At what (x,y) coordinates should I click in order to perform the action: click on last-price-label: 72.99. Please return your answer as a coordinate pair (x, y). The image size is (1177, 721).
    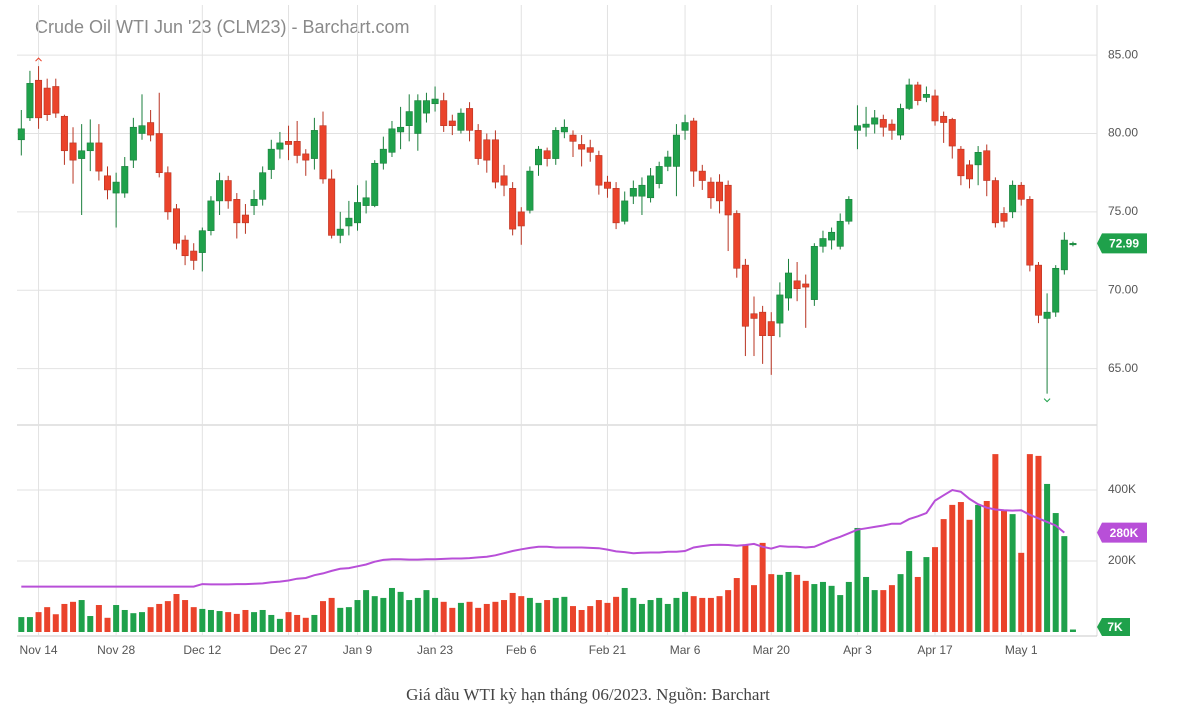
    Looking at the image, I should click on (1124, 244).